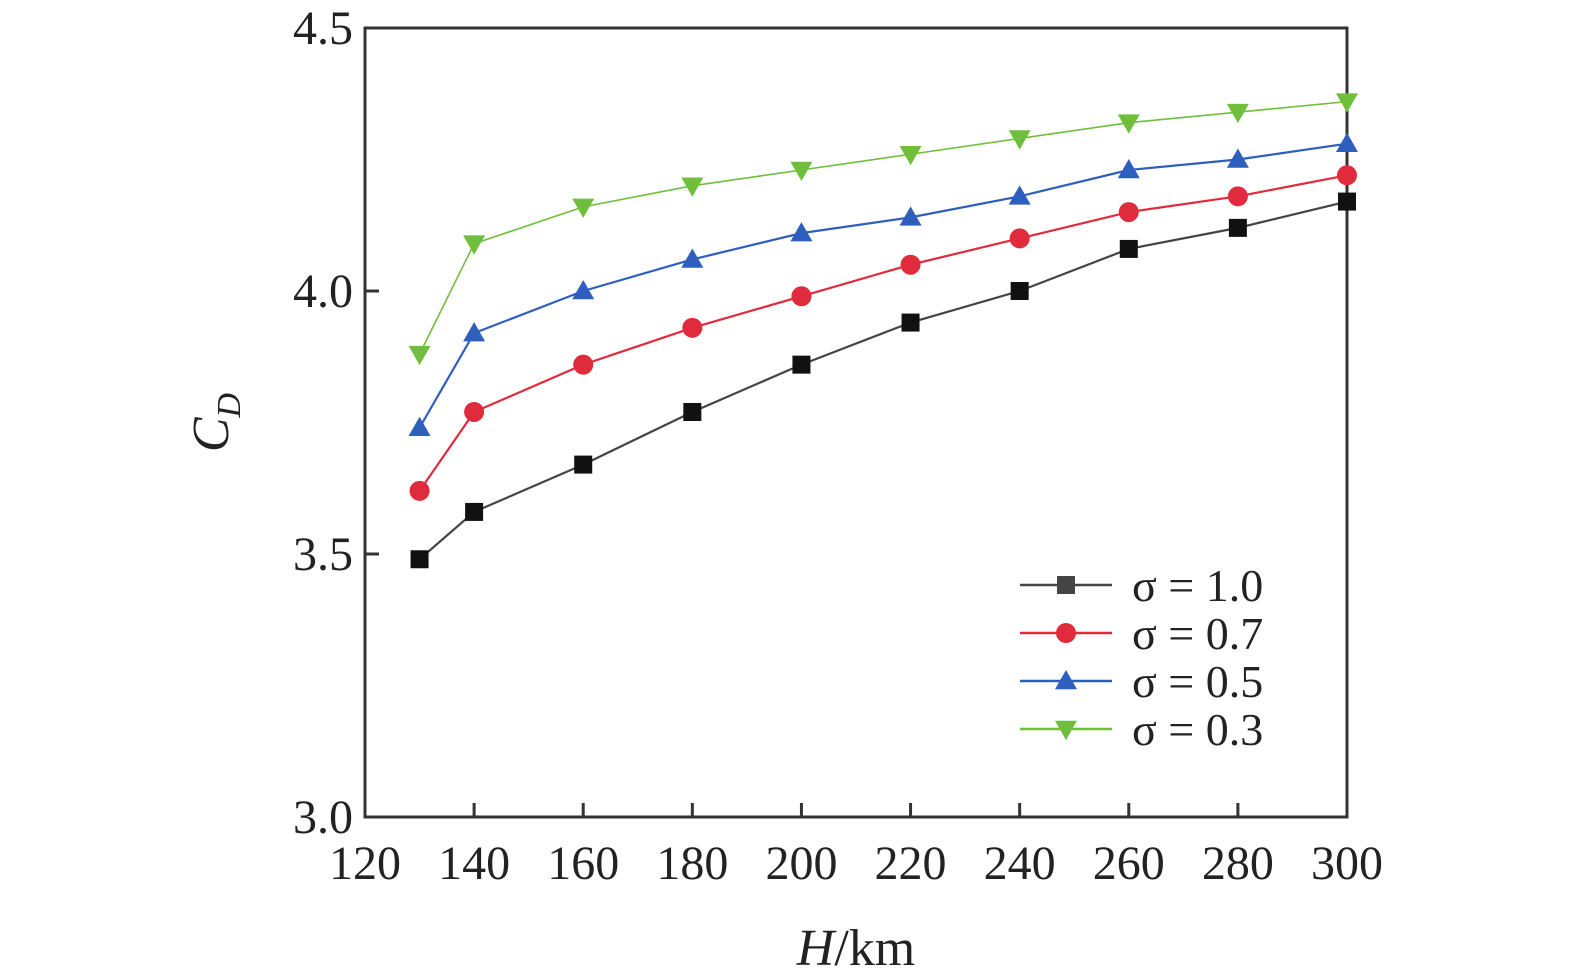  I want to click on y-tick-label: 4.5, so click(323, 28).